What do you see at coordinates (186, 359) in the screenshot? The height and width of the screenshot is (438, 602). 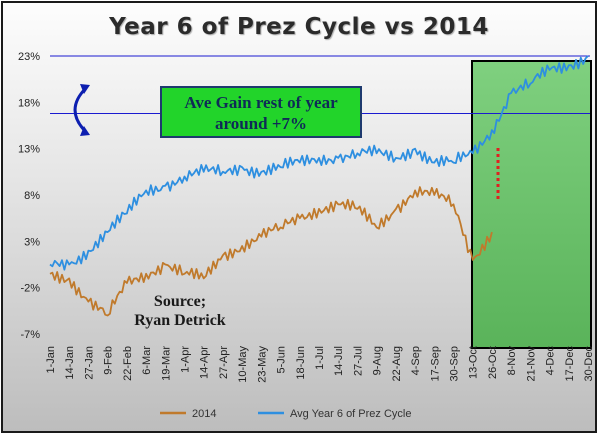 I see `x-tick-label: 1-Apr` at bounding box center [186, 359].